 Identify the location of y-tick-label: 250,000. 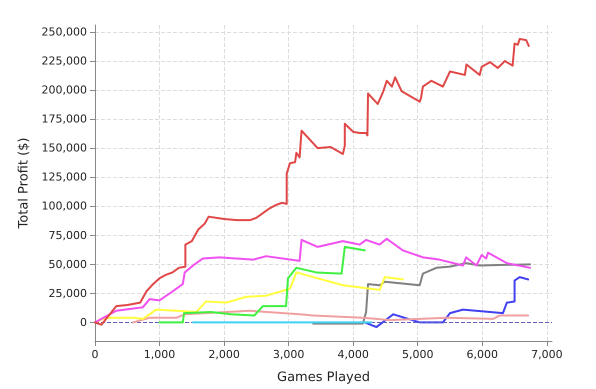
(64, 31).